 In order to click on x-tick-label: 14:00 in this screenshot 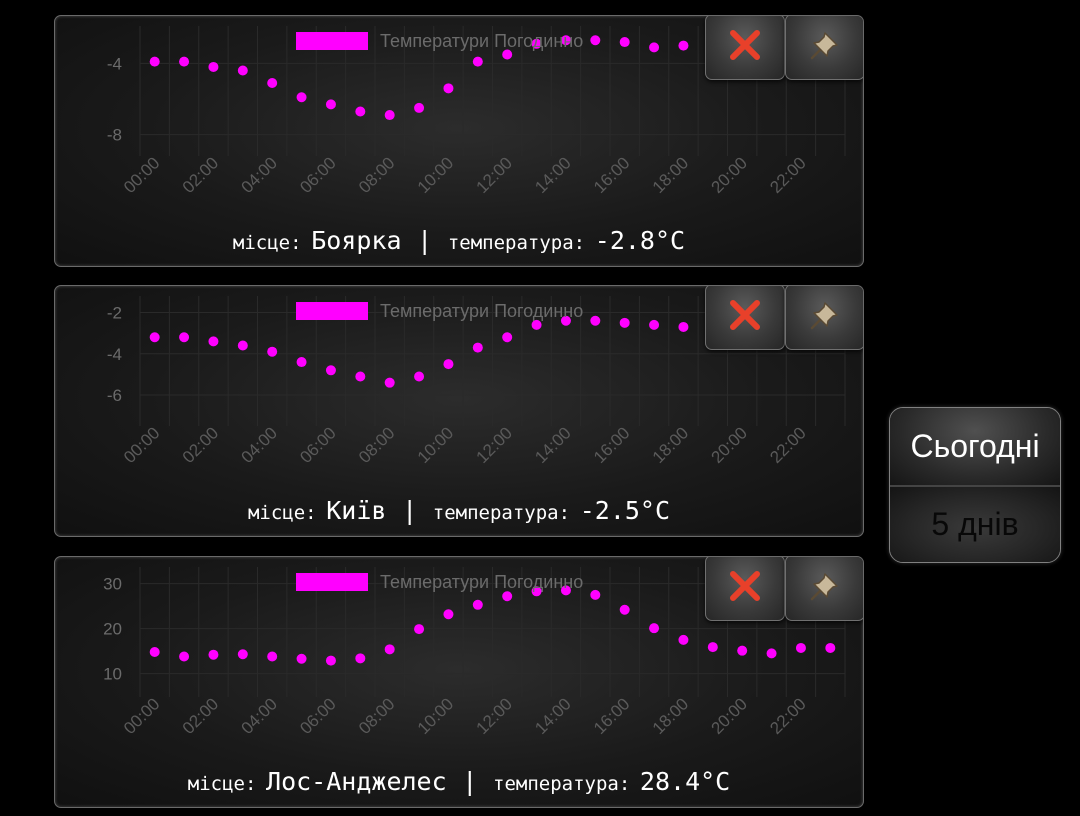, I will do `click(553, 716)`.